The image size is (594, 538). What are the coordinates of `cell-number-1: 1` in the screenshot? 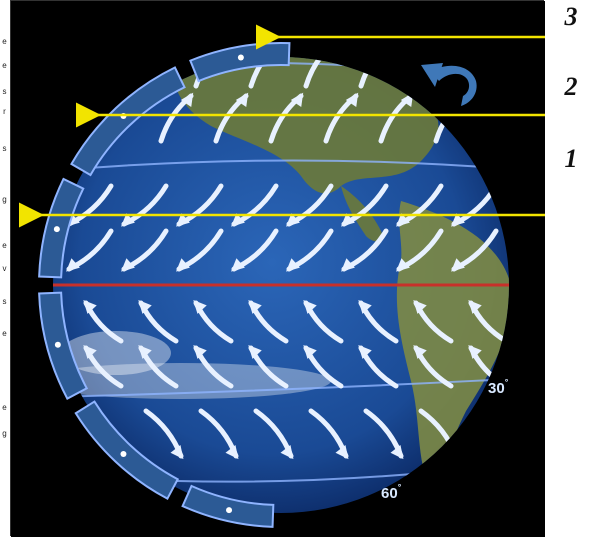 It's located at (571, 158).